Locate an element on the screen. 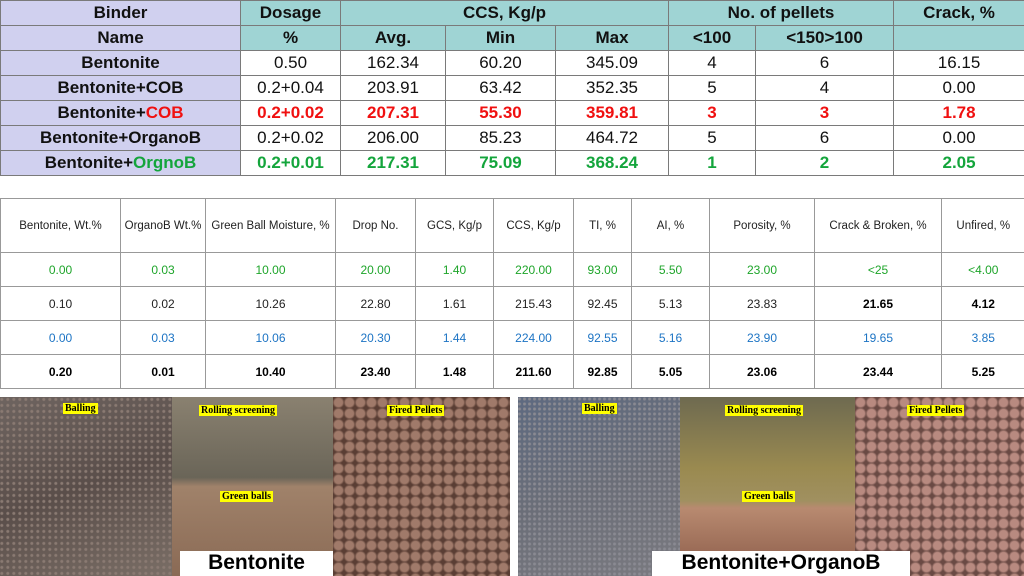 This screenshot has width=1024, height=576. table-cell: 92.45 is located at coordinates (602, 303).